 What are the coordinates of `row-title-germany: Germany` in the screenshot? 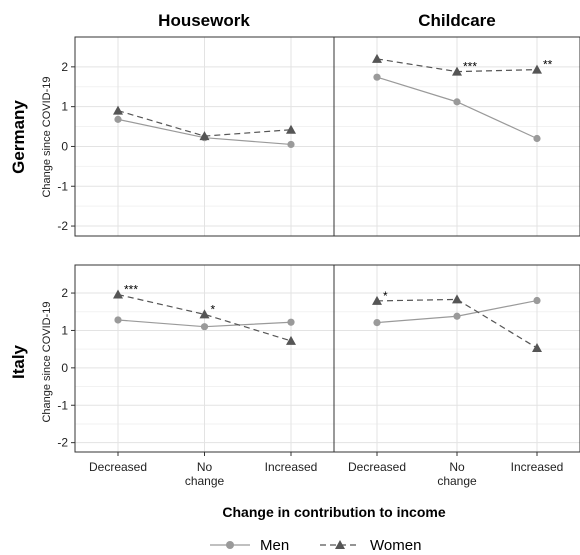 It's located at (18, 137).